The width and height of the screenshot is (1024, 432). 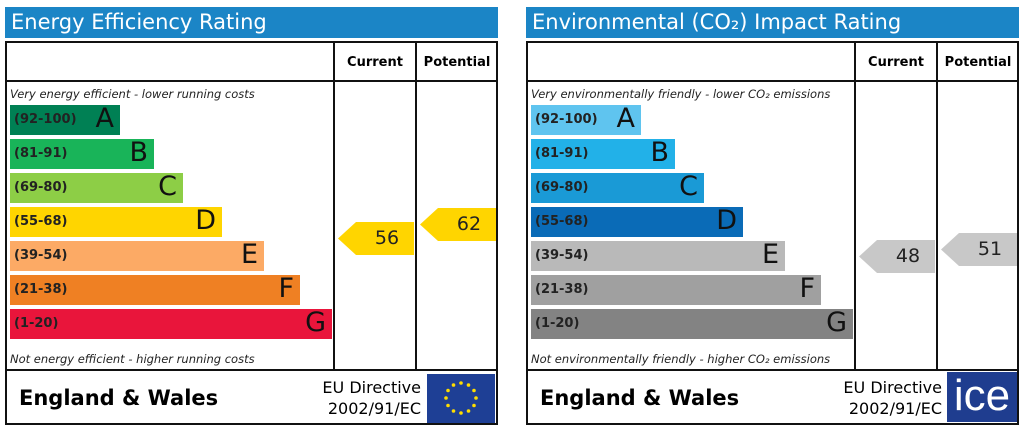 What do you see at coordinates (982, 397) in the screenshot?
I see `ice-logo: ice` at bounding box center [982, 397].